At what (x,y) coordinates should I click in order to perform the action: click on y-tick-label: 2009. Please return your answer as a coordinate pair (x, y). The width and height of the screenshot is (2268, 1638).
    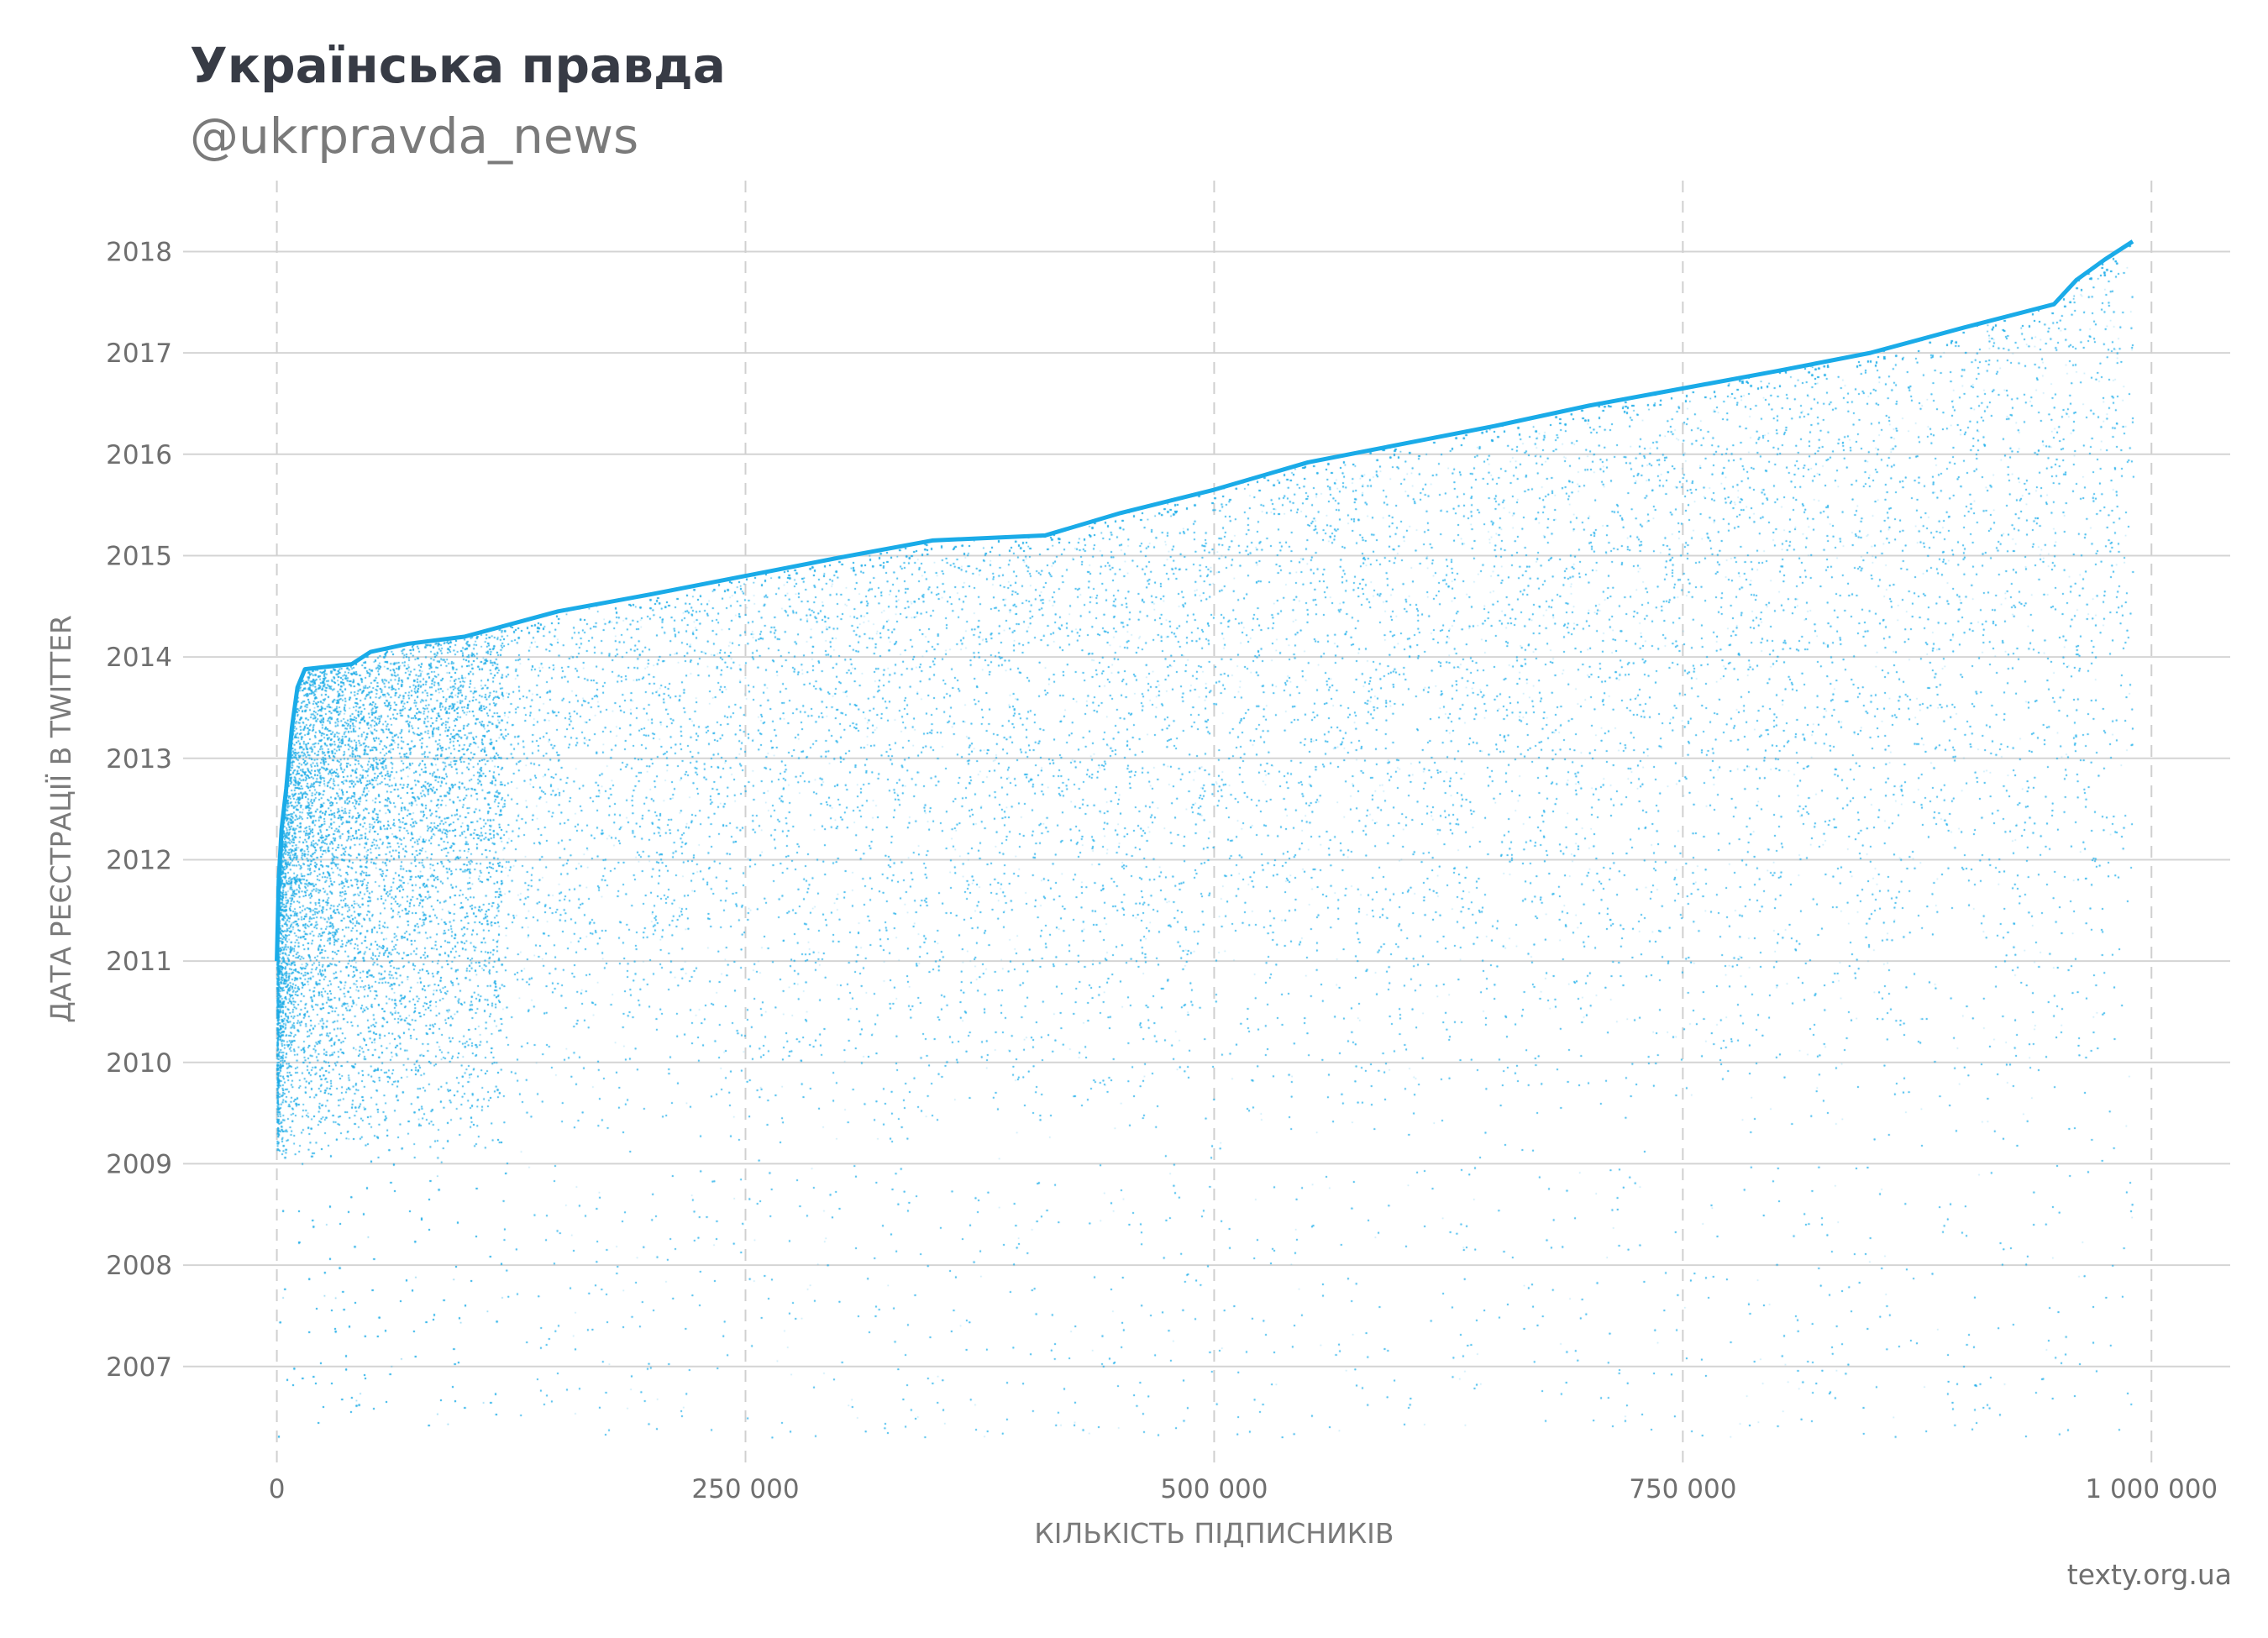
    Looking at the image, I should click on (139, 1164).